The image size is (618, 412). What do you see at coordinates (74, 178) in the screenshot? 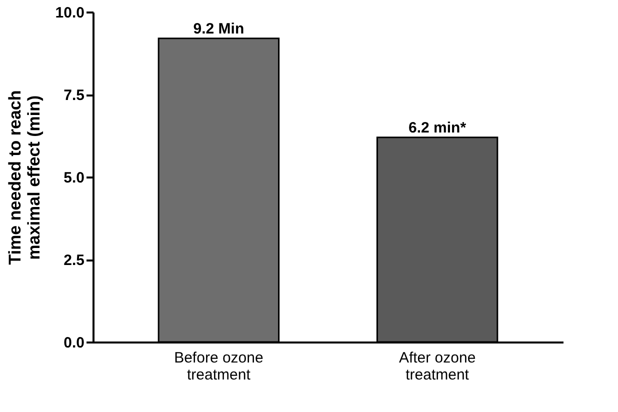
I see `y-tick-label: 5.0` at bounding box center [74, 178].